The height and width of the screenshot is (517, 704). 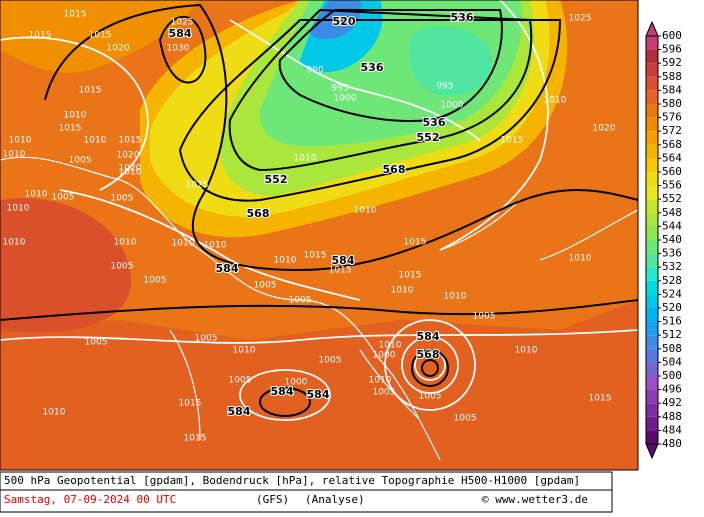 I want to click on colorbar-tick-label: 480, so click(x=672, y=443).